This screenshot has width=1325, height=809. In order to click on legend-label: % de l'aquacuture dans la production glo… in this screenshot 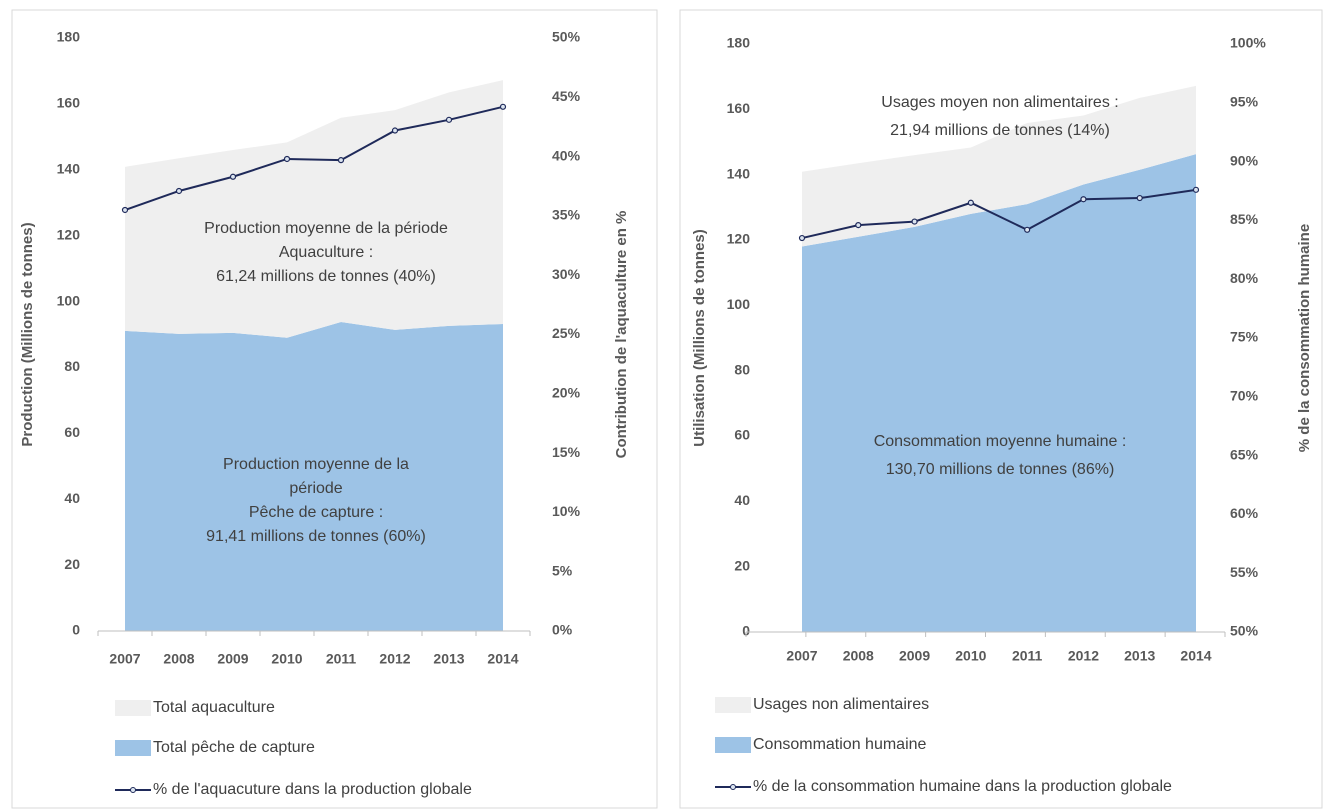, I will do `click(312, 789)`.